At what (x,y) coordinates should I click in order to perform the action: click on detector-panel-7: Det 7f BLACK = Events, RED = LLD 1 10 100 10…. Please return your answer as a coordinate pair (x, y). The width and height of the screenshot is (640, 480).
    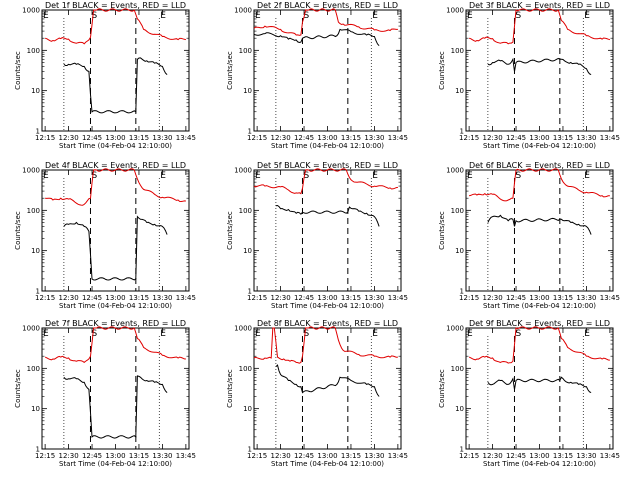
    Looking at the image, I should click on (105, 393).